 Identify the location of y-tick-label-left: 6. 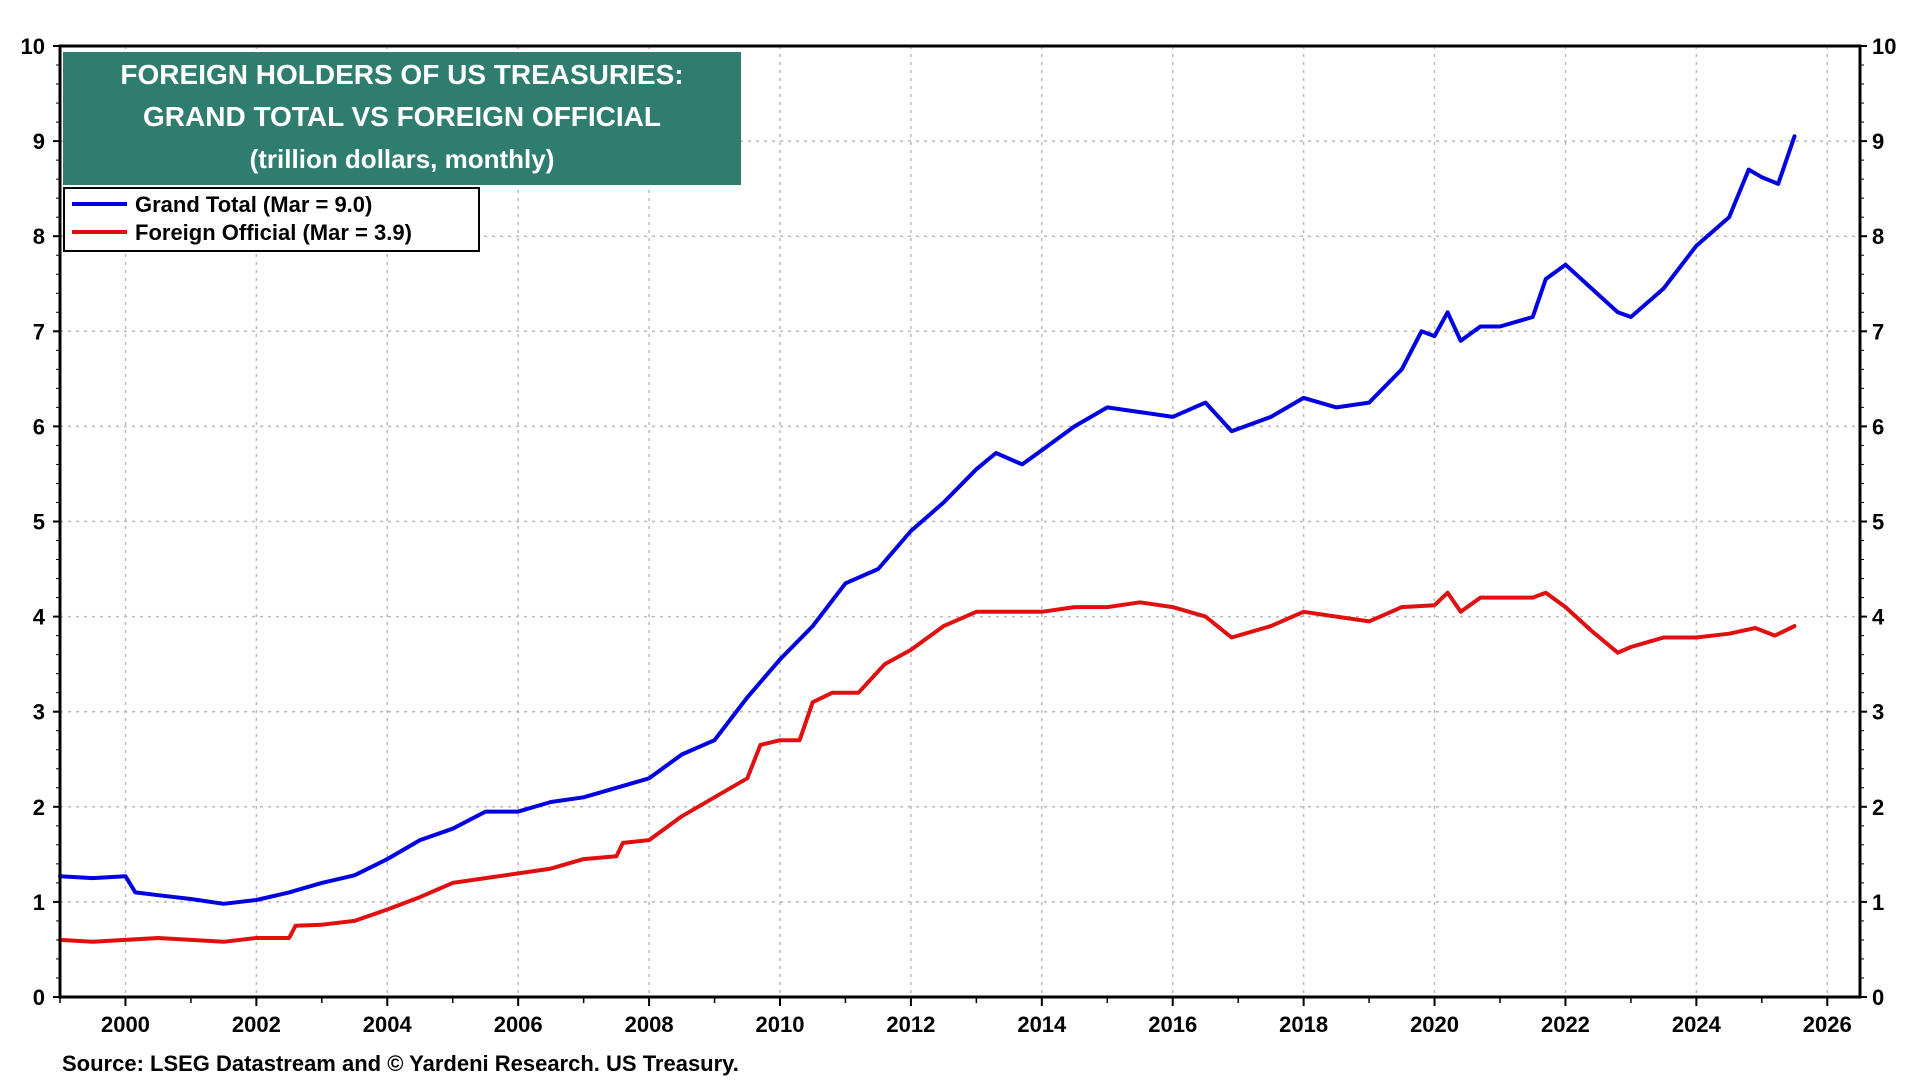
(39, 426).